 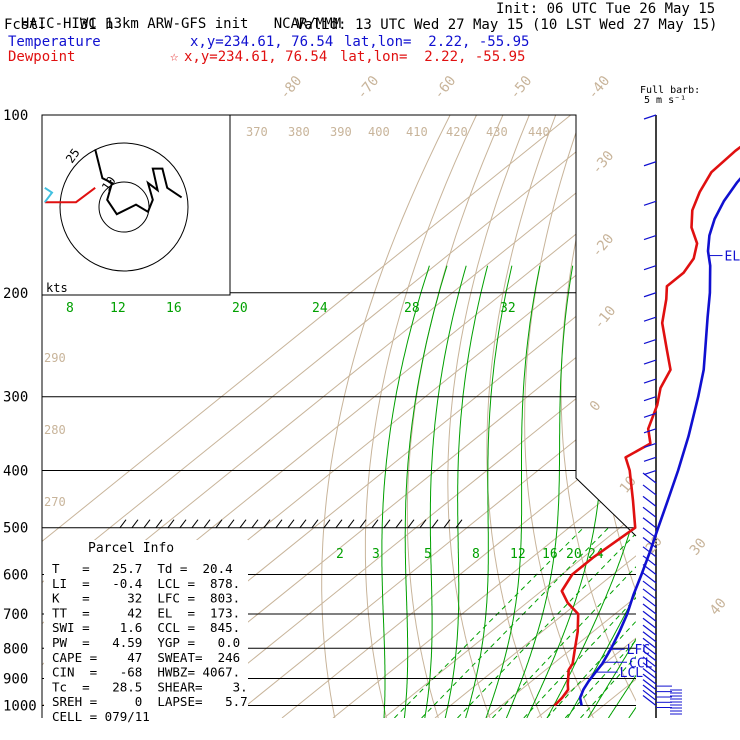 I want to click on init-time: Init: 06 UTC Tue 26 May 15, so click(x=606, y=9).